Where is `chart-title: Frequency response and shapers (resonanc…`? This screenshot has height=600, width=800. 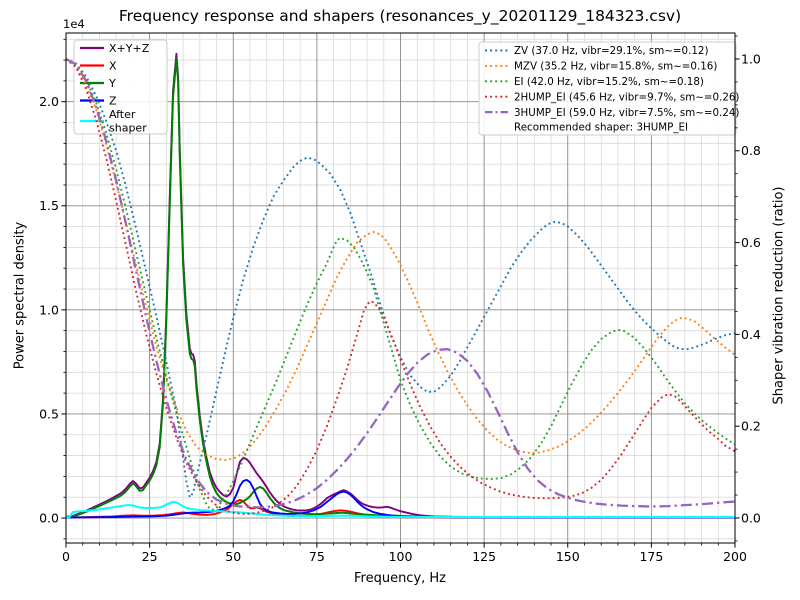 chart-title: Frequency response and shapers (resonanc… is located at coordinates (400, 16).